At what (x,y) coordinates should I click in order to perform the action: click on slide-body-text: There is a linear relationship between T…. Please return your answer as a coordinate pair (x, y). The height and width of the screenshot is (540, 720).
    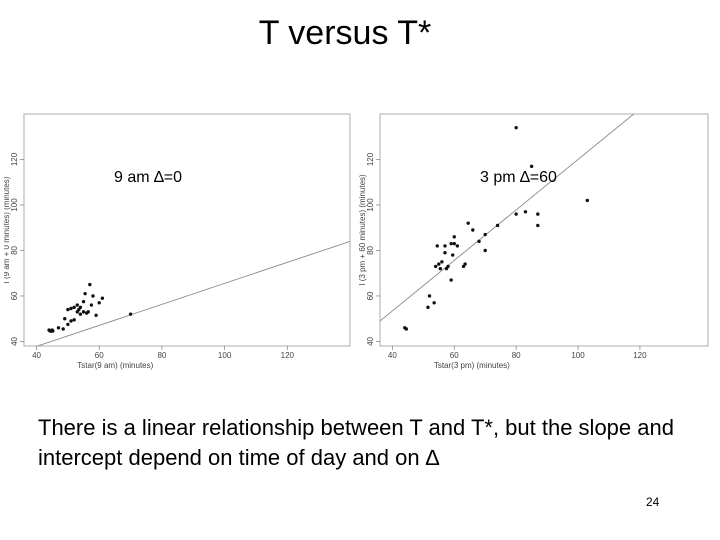
    Looking at the image, I should click on (356, 442).